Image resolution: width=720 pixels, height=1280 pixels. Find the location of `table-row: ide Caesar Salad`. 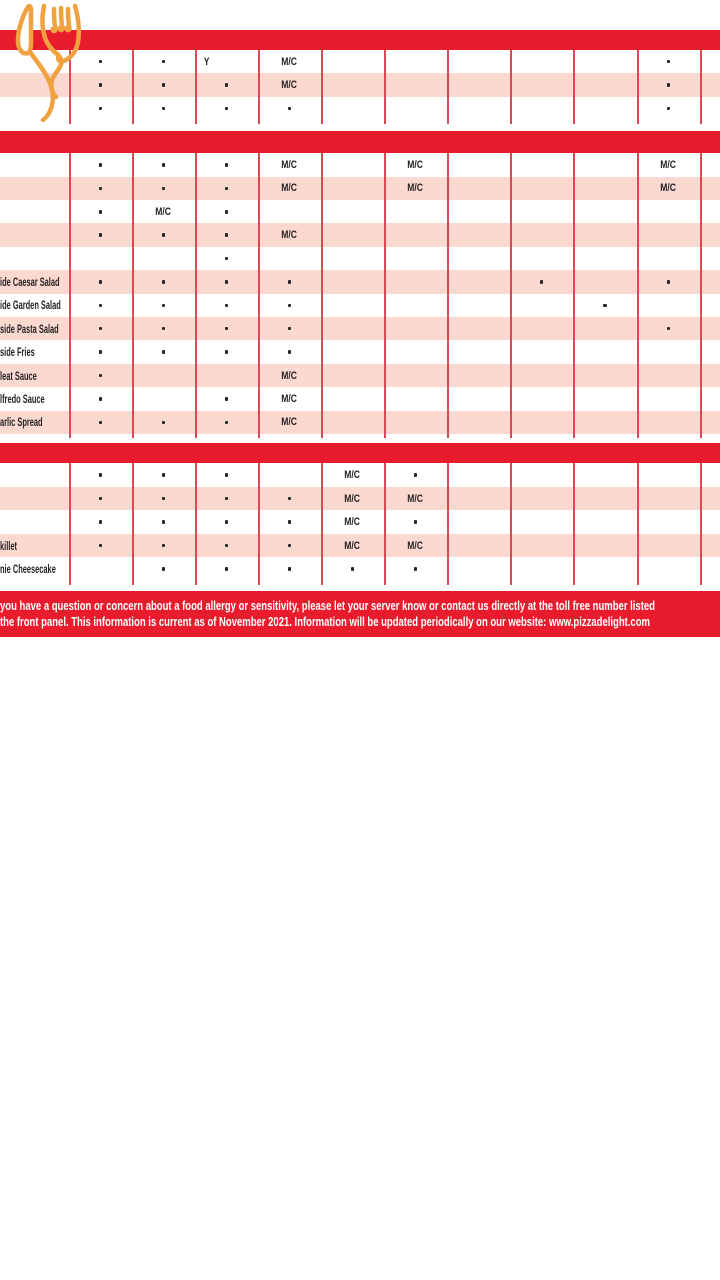

table-row: ide Caesar Salad is located at coordinates (360, 282).